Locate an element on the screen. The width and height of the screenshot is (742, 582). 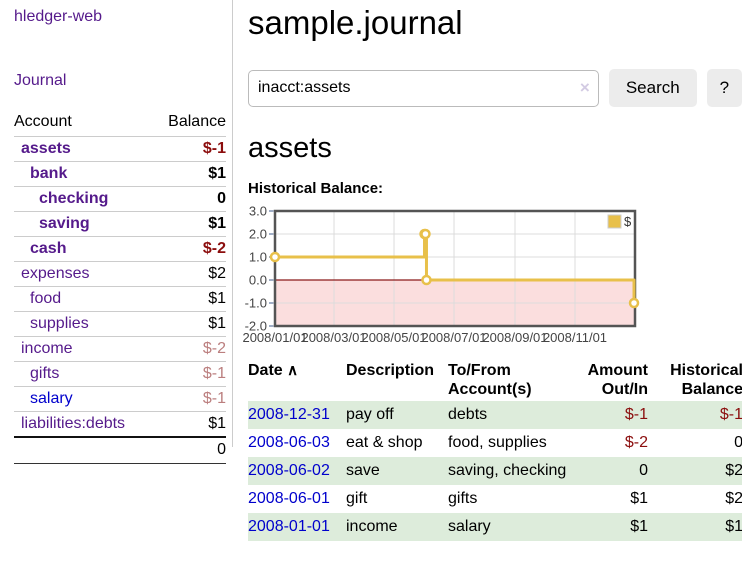
clear-search-icon: × is located at coordinates (584, 87).